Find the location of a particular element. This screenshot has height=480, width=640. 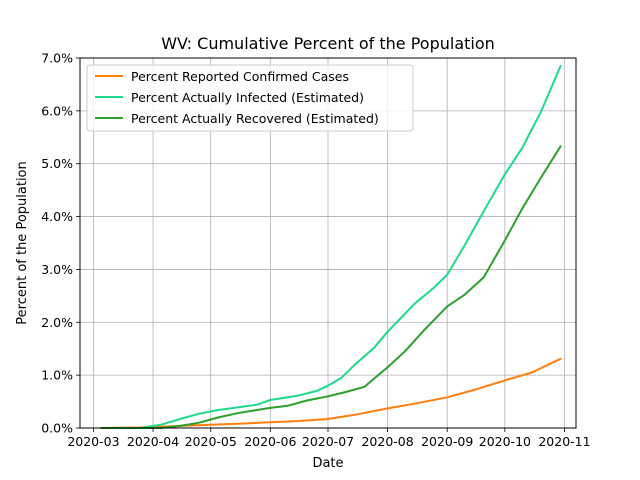

legend-label-confirmed: Percent Reported Confirmed Cases is located at coordinates (240, 76).